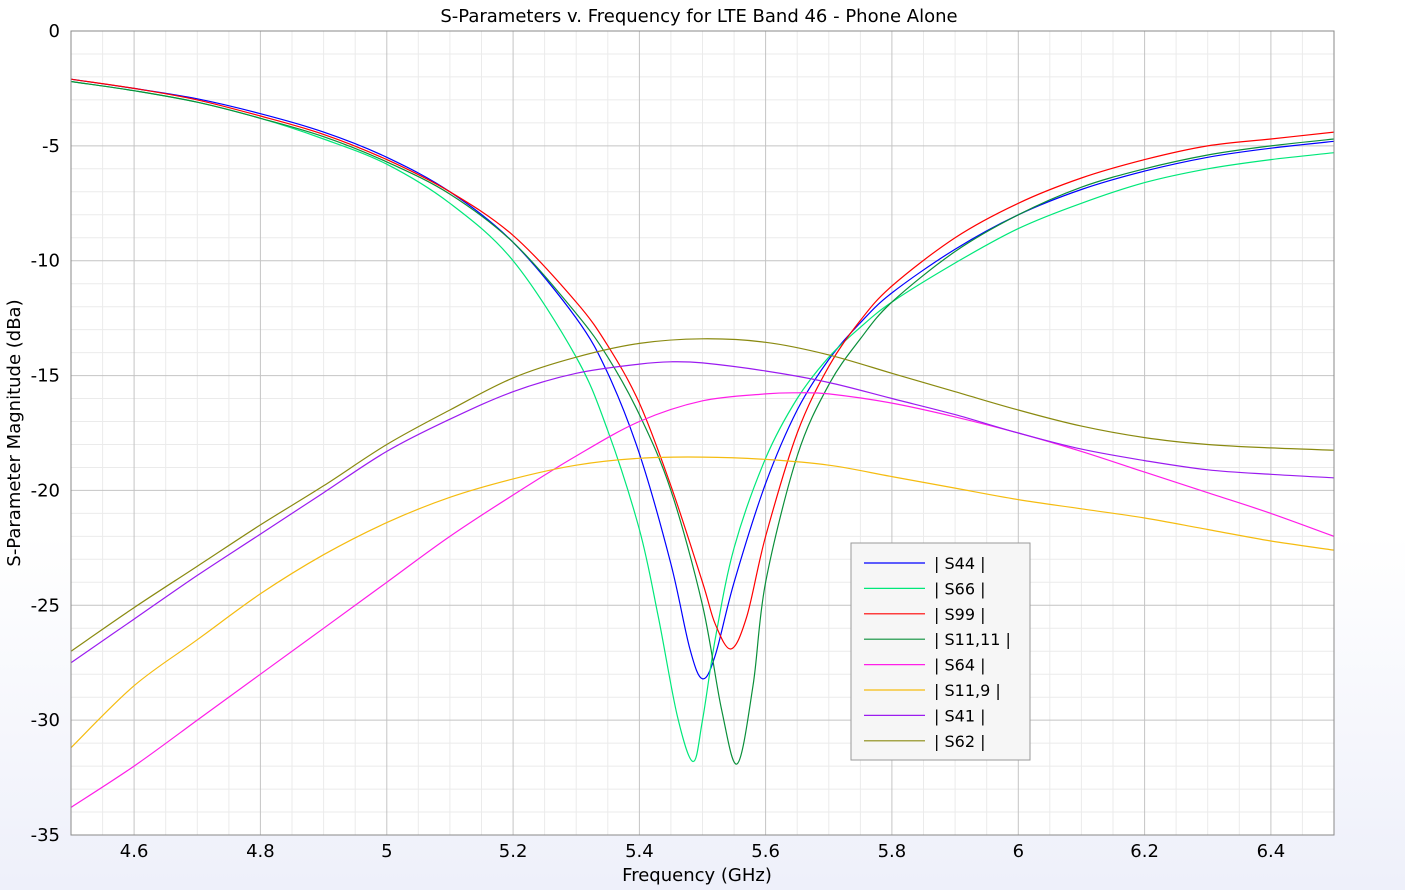 The height and width of the screenshot is (890, 1405). What do you see at coordinates (959, 715) in the screenshot?
I see `legend-label: | S41 |` at bounding box center [959, 715].